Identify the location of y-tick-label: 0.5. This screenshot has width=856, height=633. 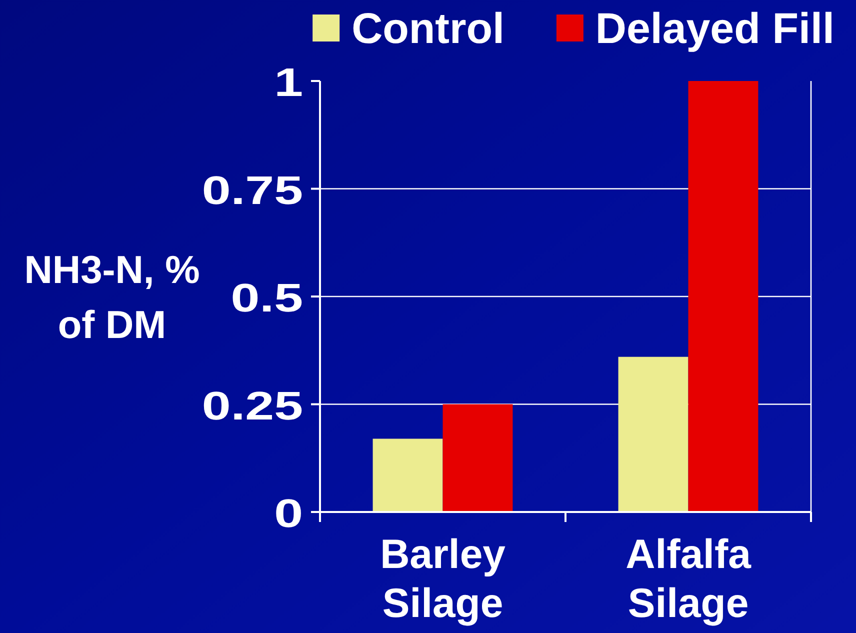
(266, 297).